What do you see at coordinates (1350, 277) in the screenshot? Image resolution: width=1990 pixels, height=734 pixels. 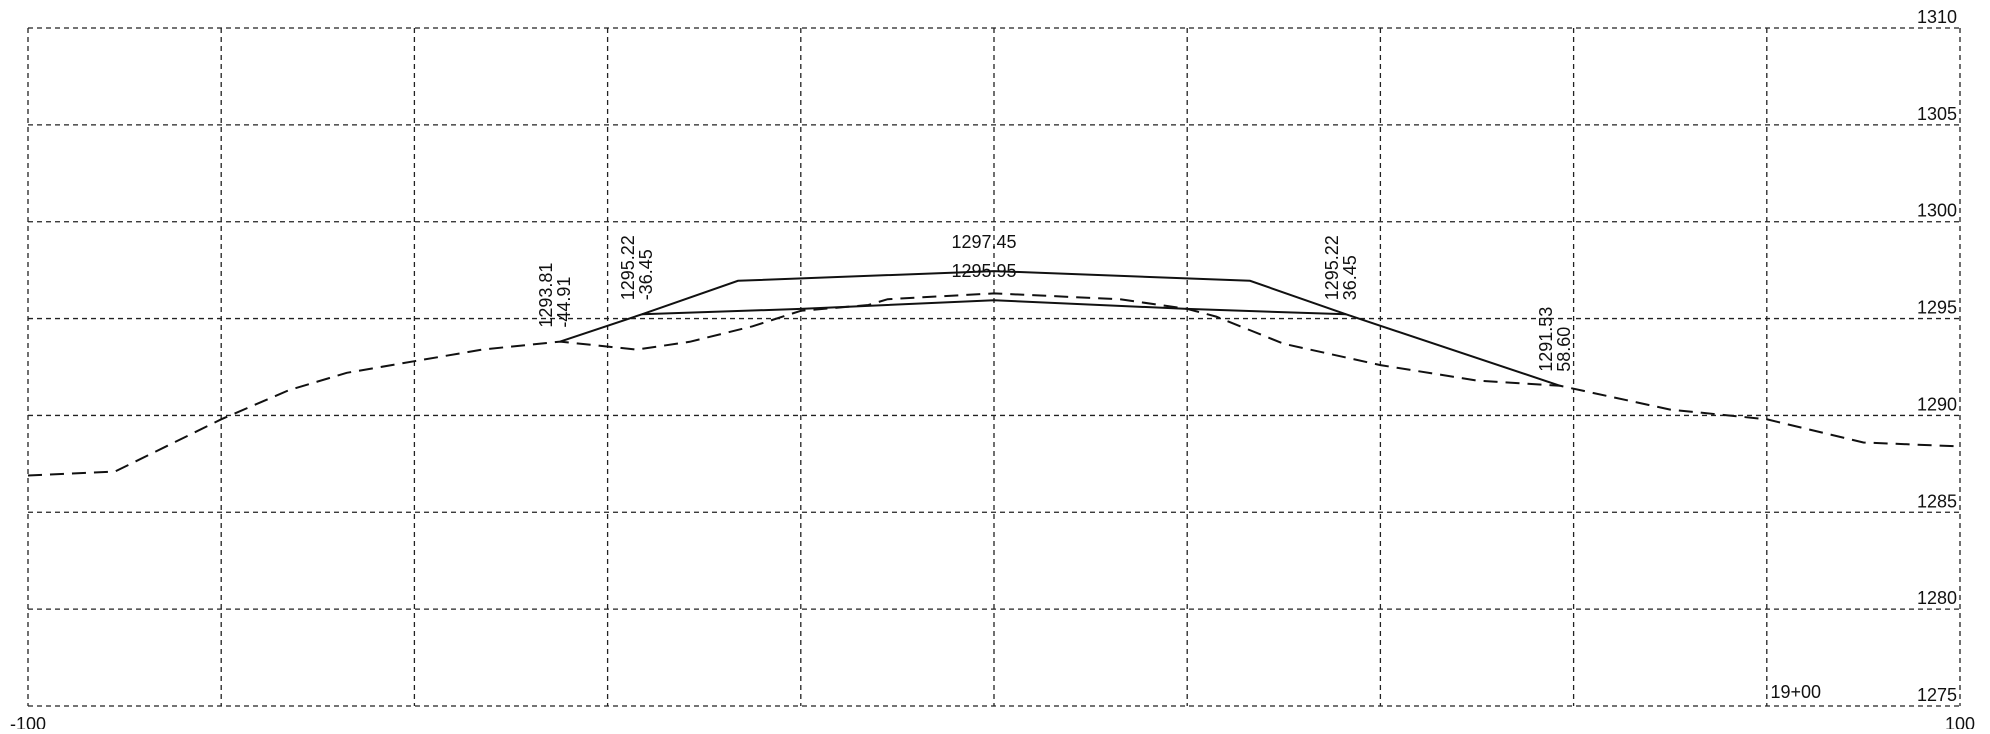 I see `point-label-text: 36.45` at bounding box center [1350, 277].